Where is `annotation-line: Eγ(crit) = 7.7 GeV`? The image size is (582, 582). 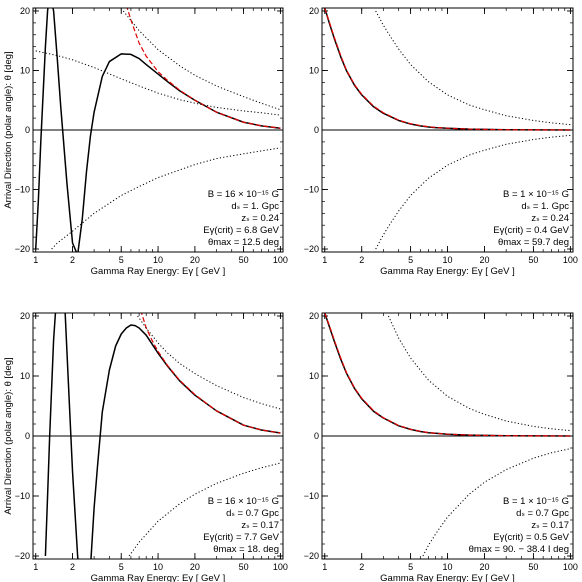
annotation-line: Eγ(crit) = 7.7 GeV is located at coordinates (241, 537).